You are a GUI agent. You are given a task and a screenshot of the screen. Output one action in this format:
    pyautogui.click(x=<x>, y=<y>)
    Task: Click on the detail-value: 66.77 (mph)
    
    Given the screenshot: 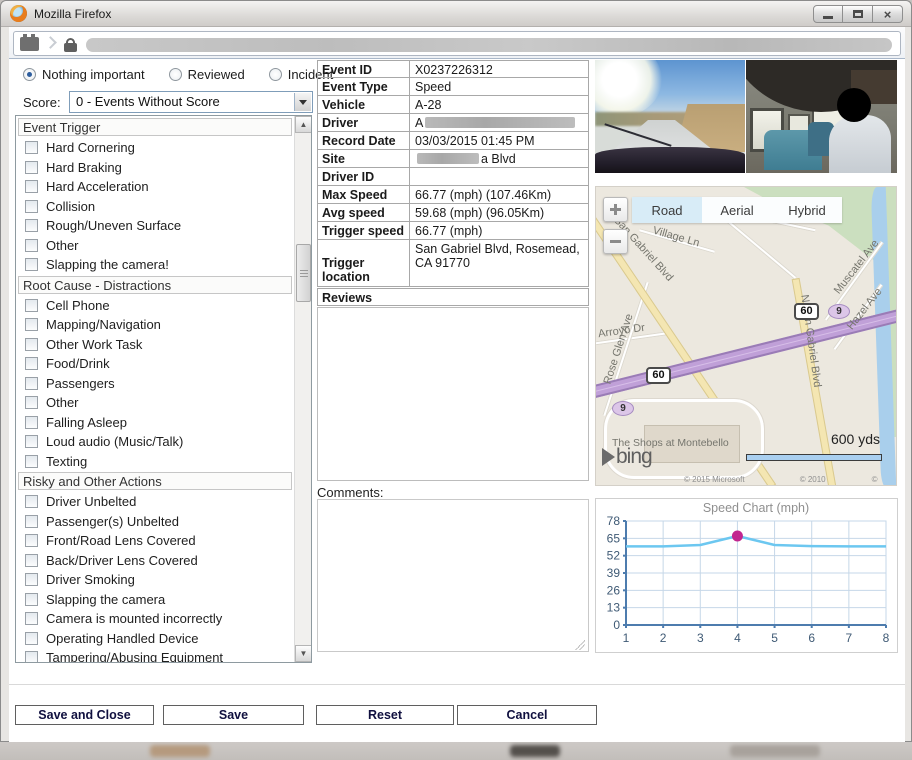 What is the action you would take?
    pyautogui.click(x=449, y=231)
    